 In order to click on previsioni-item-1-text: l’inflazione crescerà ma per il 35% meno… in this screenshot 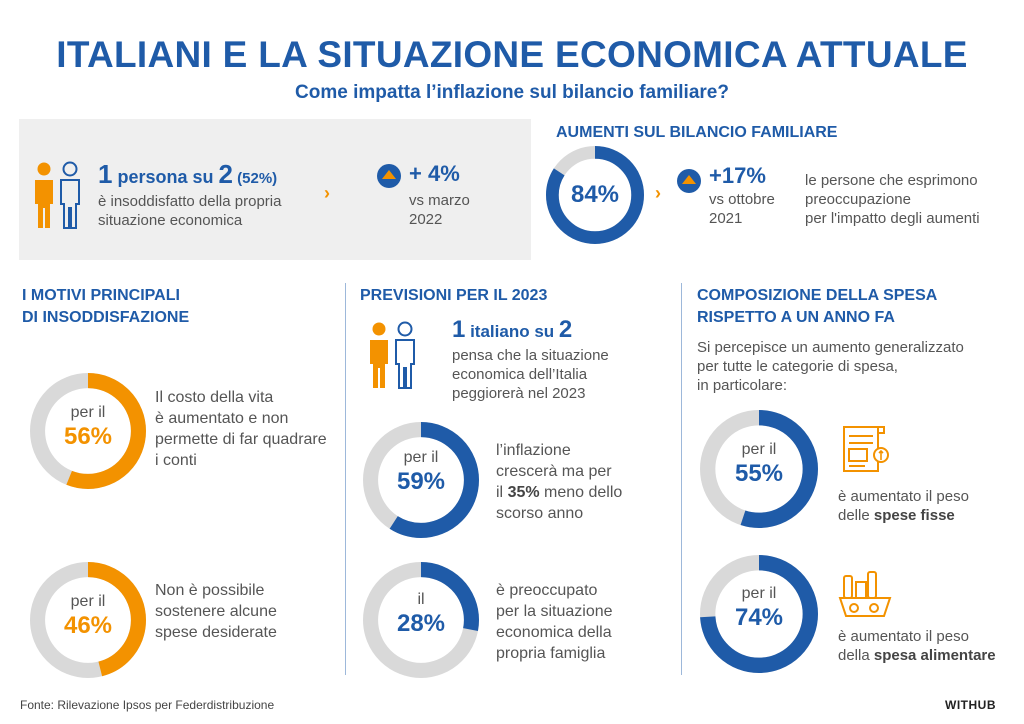, I will do `click(559, 482)`.